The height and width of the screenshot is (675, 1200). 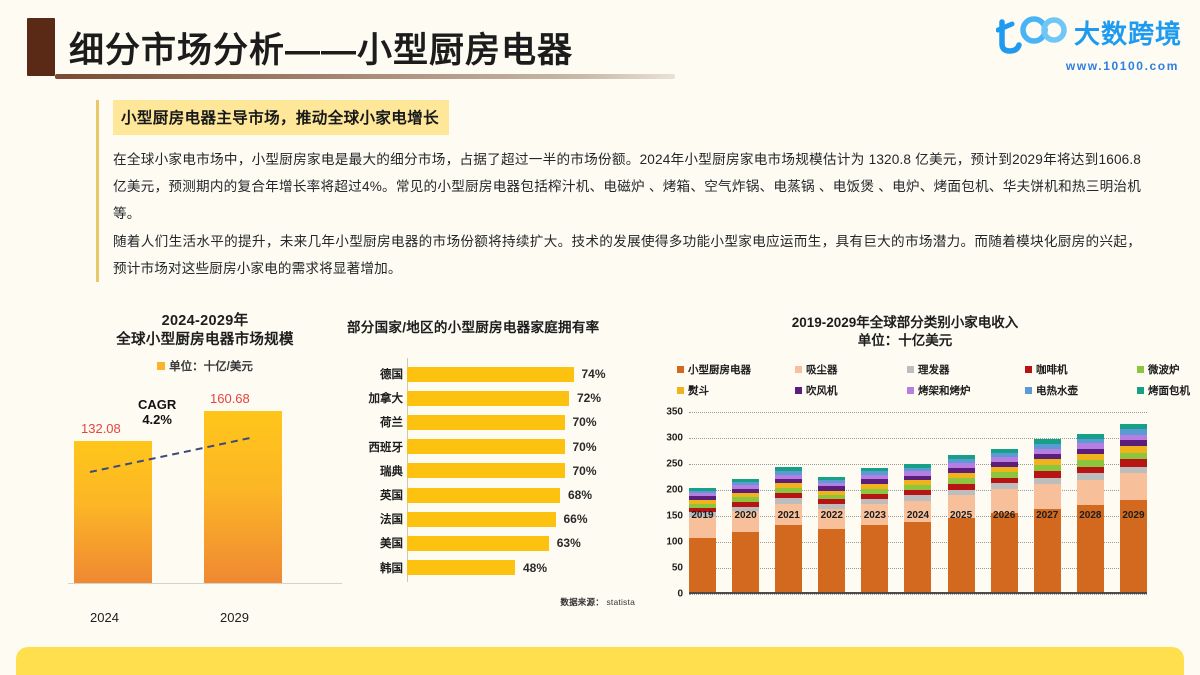 What do you see at coordinates (1004, 515) in the screenshot?
I see `xtick-label: 2026` at bounding box center [1004, 515].